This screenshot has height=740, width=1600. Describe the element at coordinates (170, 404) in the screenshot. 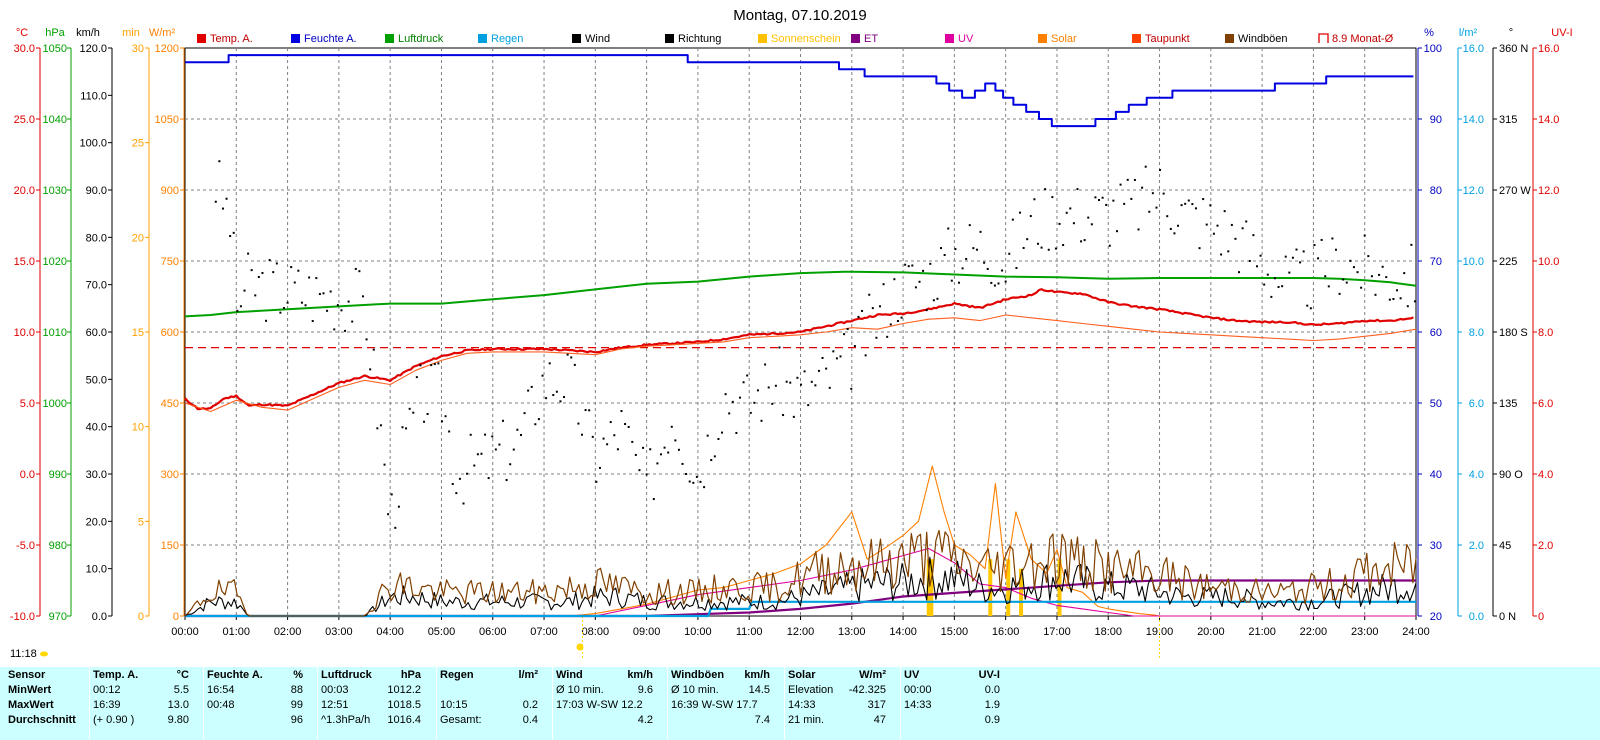

I see `solar-axis-label: 450` at that location.